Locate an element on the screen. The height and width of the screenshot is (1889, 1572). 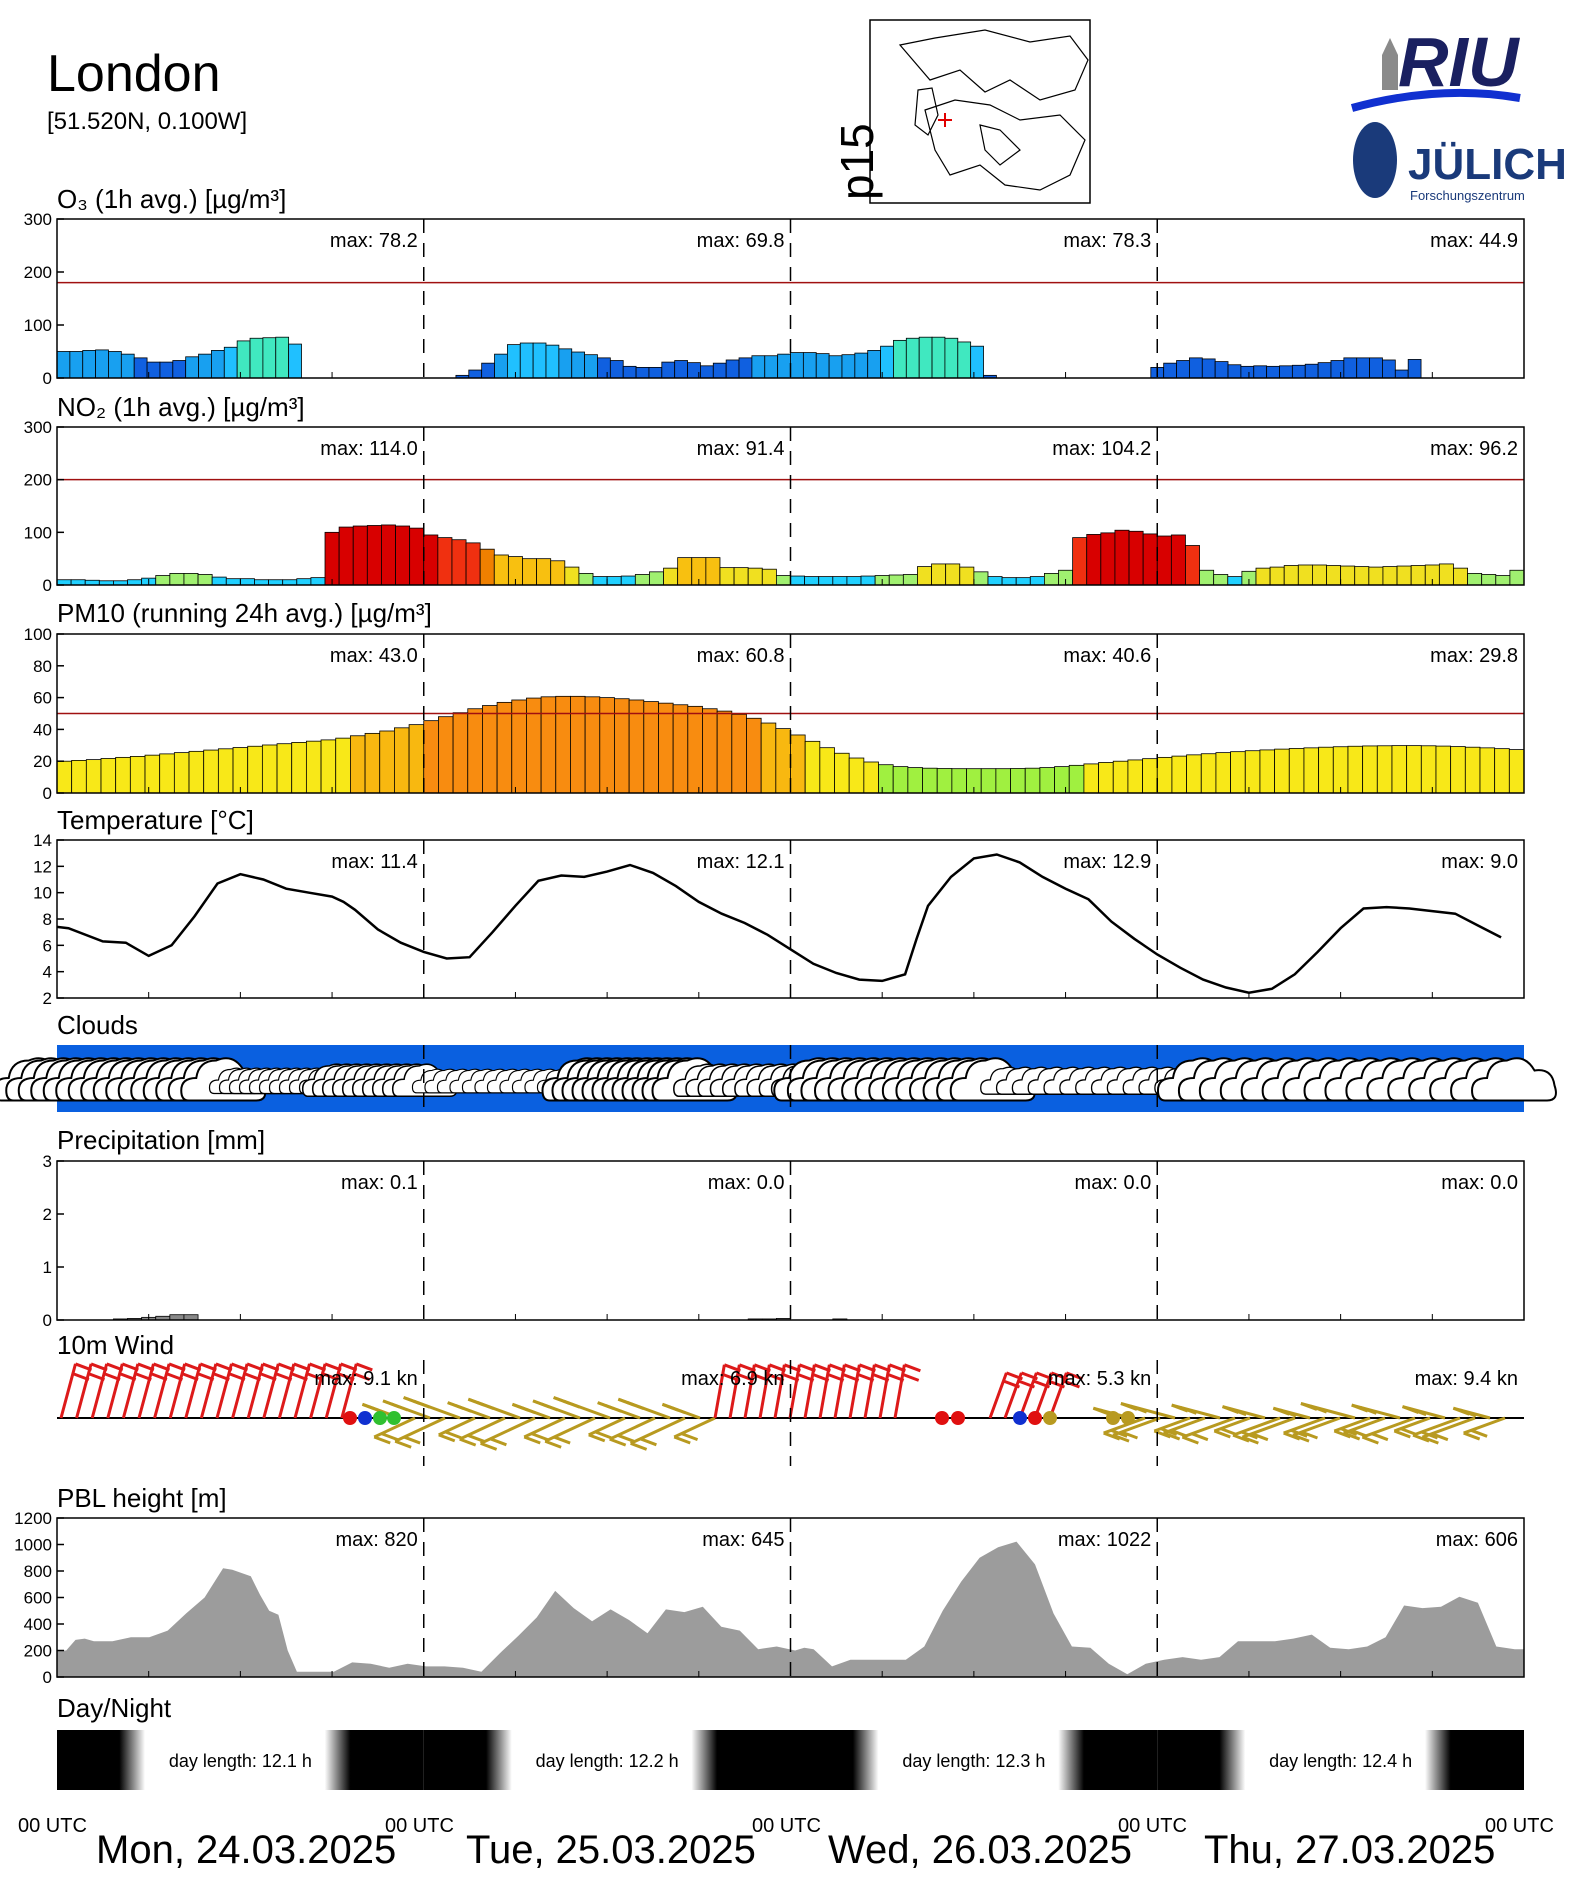
precip-max-label: max: 0.1 is located at coordinates (379, 1183).